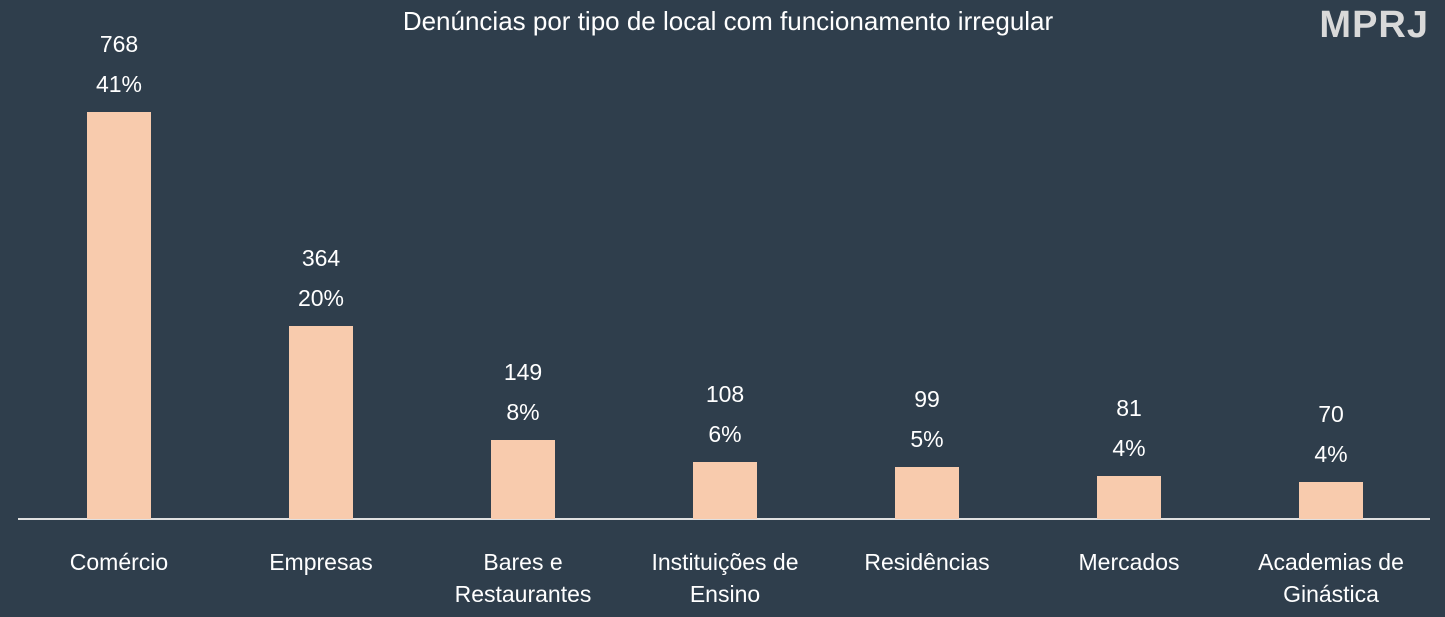  I want to click on value-label: 149, so click(523, 372).